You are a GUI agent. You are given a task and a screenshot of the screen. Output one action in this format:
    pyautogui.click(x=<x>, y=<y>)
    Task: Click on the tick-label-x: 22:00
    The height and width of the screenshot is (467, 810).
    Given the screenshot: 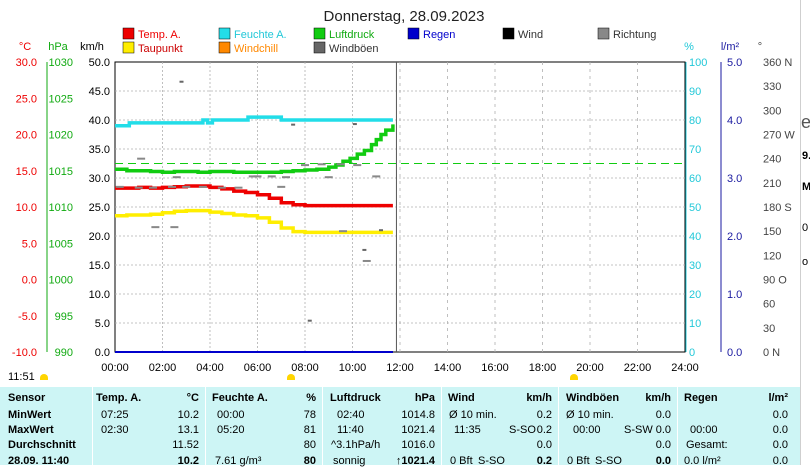 What is the action you would take?
    pyautogui.click(x=638, y=368)
    